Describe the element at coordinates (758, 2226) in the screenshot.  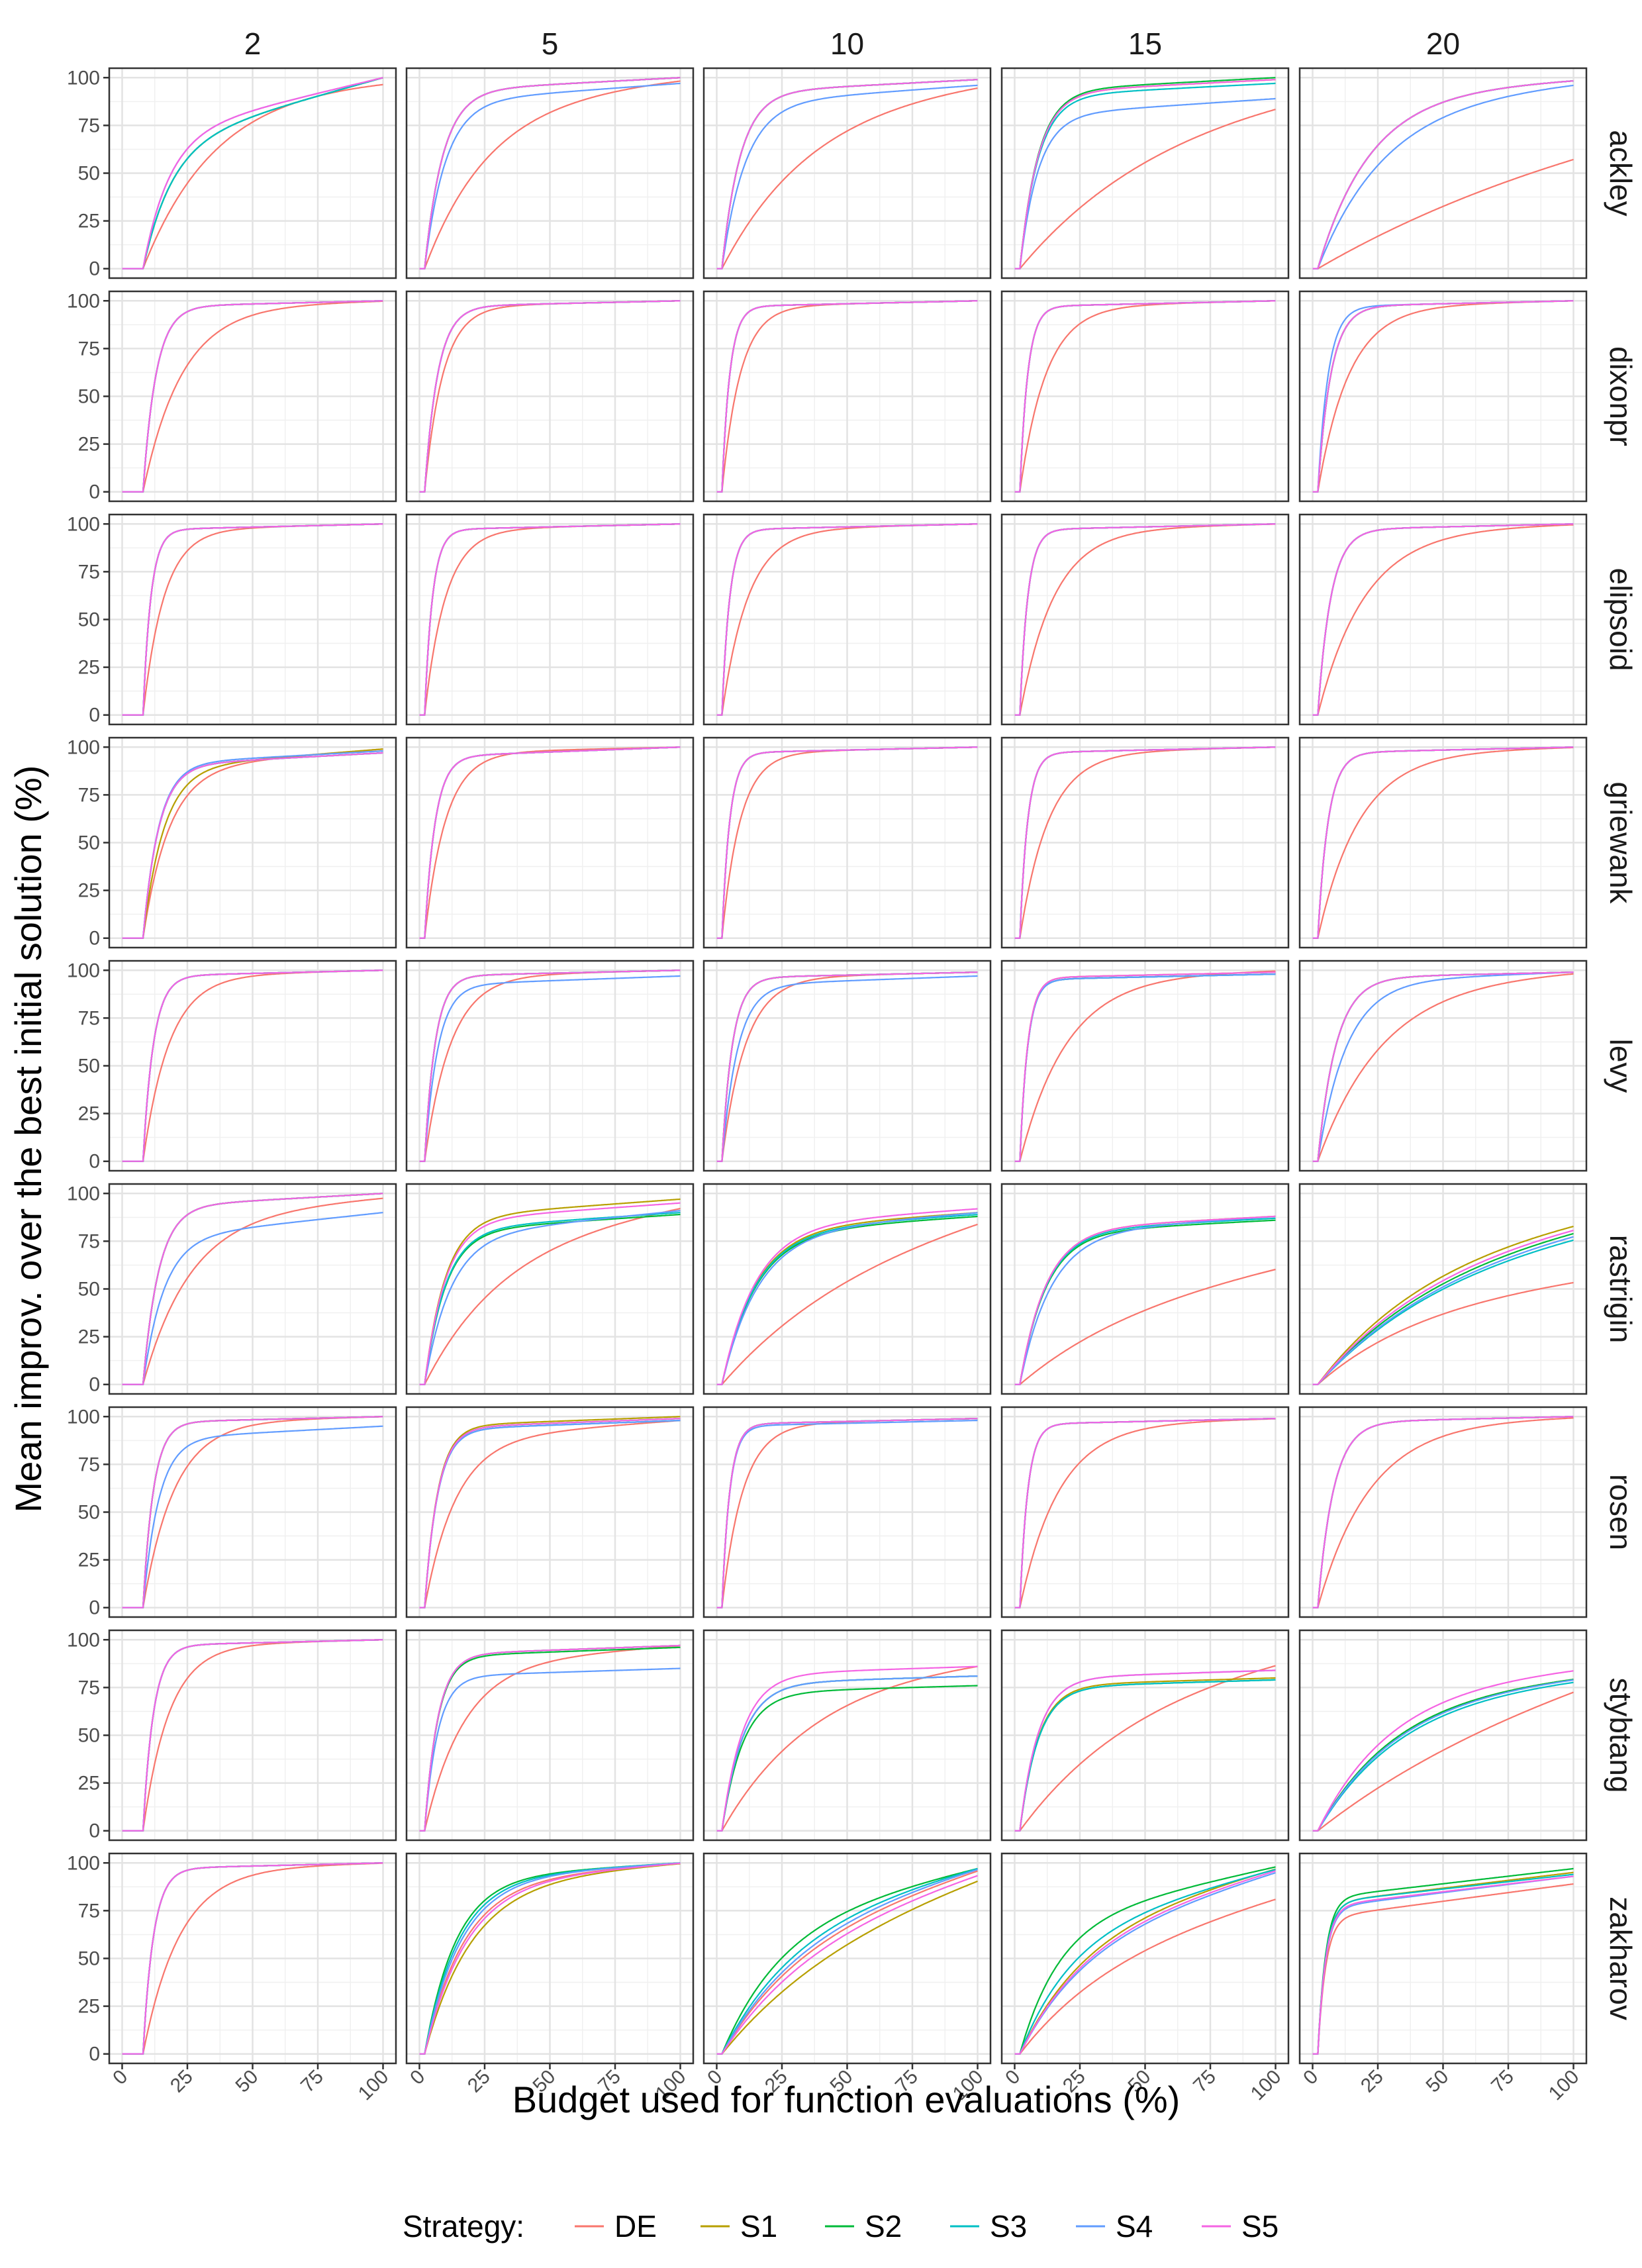
I see `legend-label: S1` at that location.